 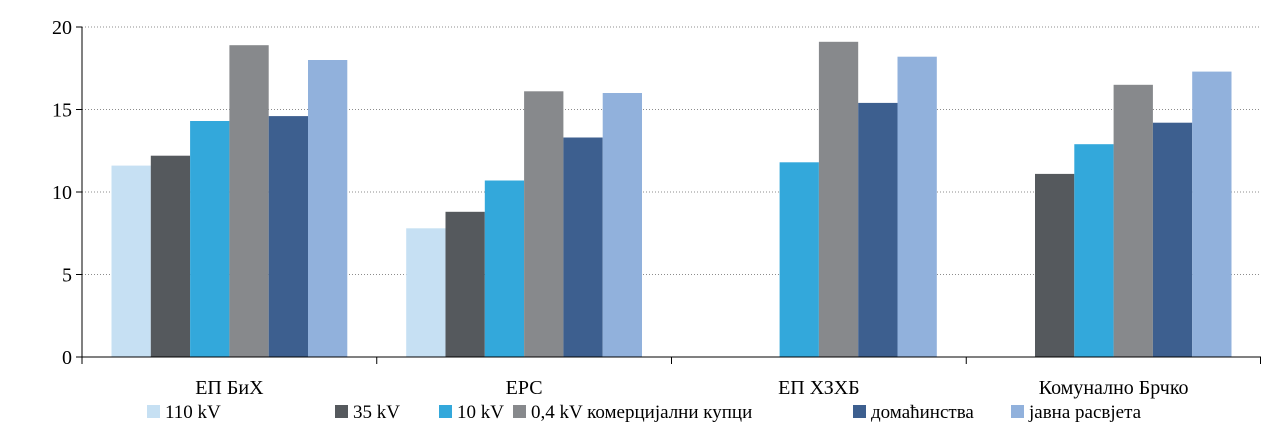 I want to click on legend-label: 35 kV, so click(x=376, y=412).